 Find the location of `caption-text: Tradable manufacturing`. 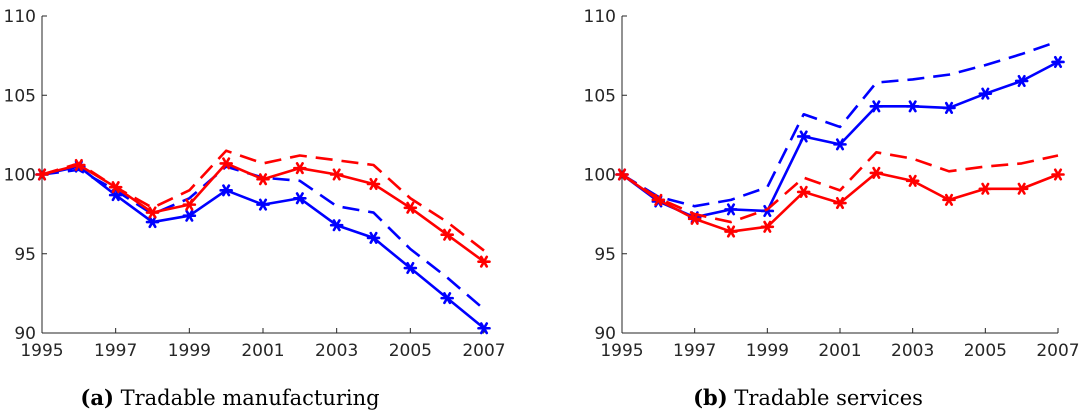

caption-text: Tradable manufacturing is located at coordinates (247, 398).